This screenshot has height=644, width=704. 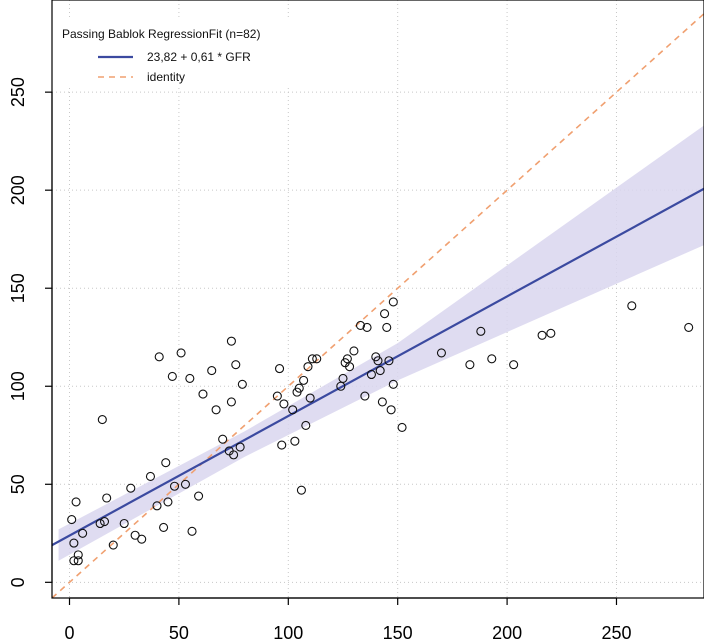 I want to click on y-tick-label: 100, so click(x=18, y=386).